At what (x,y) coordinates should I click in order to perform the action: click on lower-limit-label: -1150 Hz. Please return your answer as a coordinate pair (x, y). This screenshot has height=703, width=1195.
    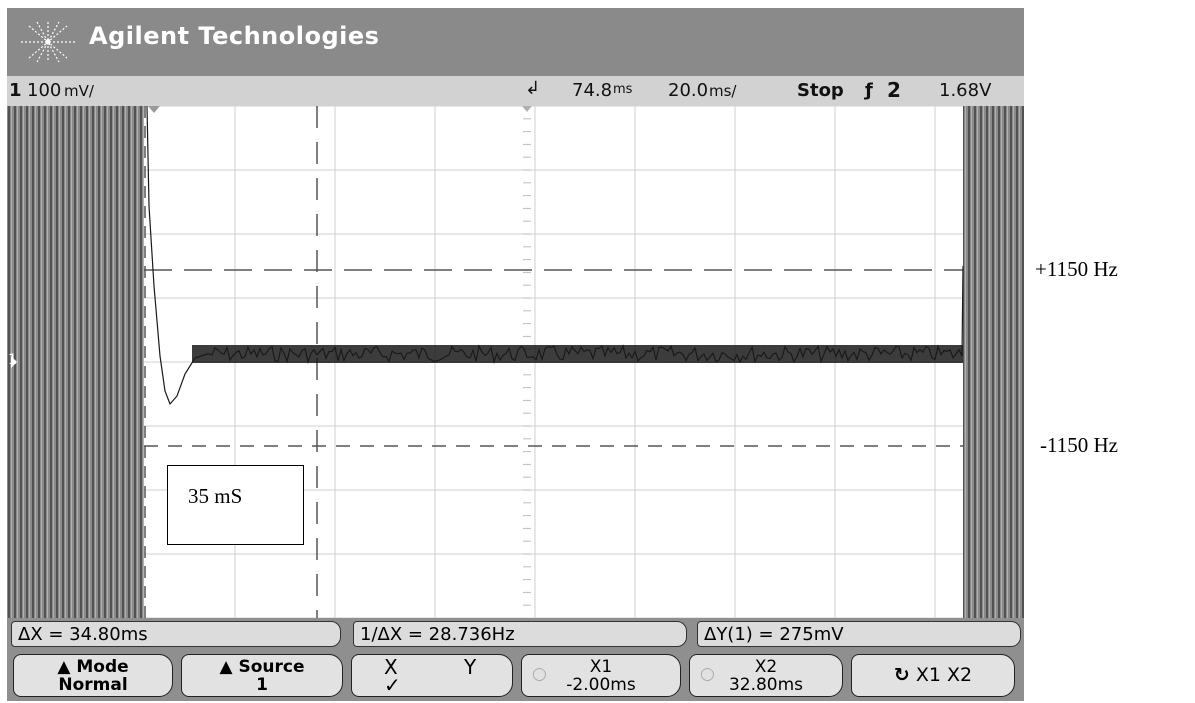
    Looking at the image, I should click on (1079, 445).